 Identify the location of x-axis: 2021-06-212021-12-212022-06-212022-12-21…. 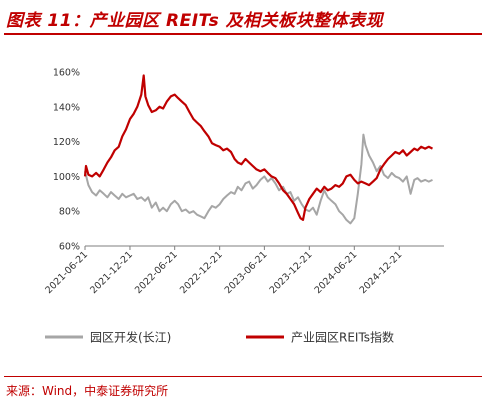
(243, 270).